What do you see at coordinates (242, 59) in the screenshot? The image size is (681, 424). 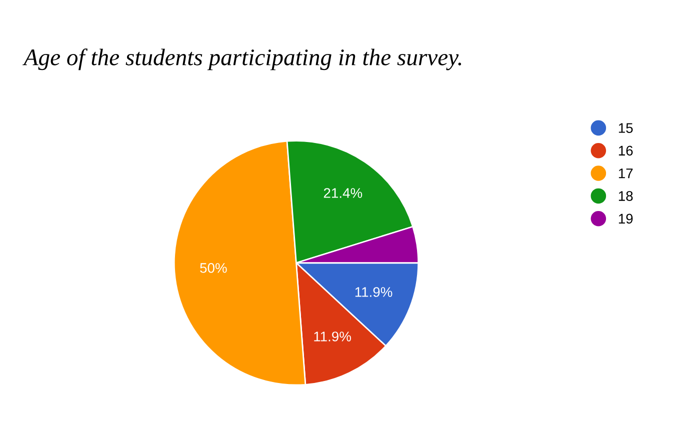 I see `chart-title: Age of the students participating in the survey.` at bounding box center [242, 59].